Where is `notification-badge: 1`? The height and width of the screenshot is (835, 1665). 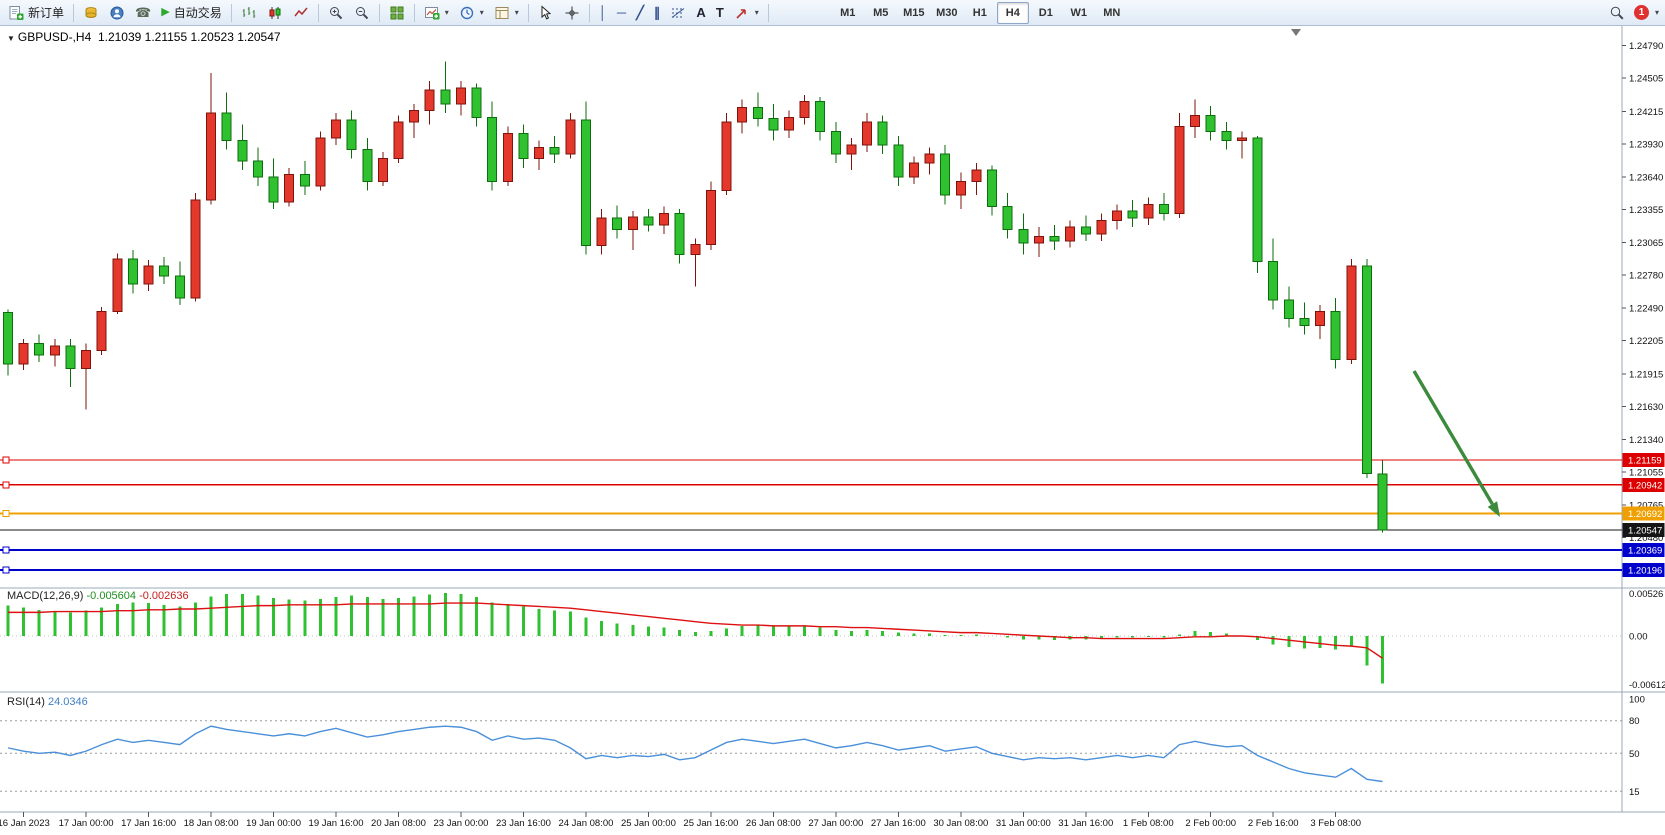 notification-badge: 1 is located at coordinates (1641, 12).